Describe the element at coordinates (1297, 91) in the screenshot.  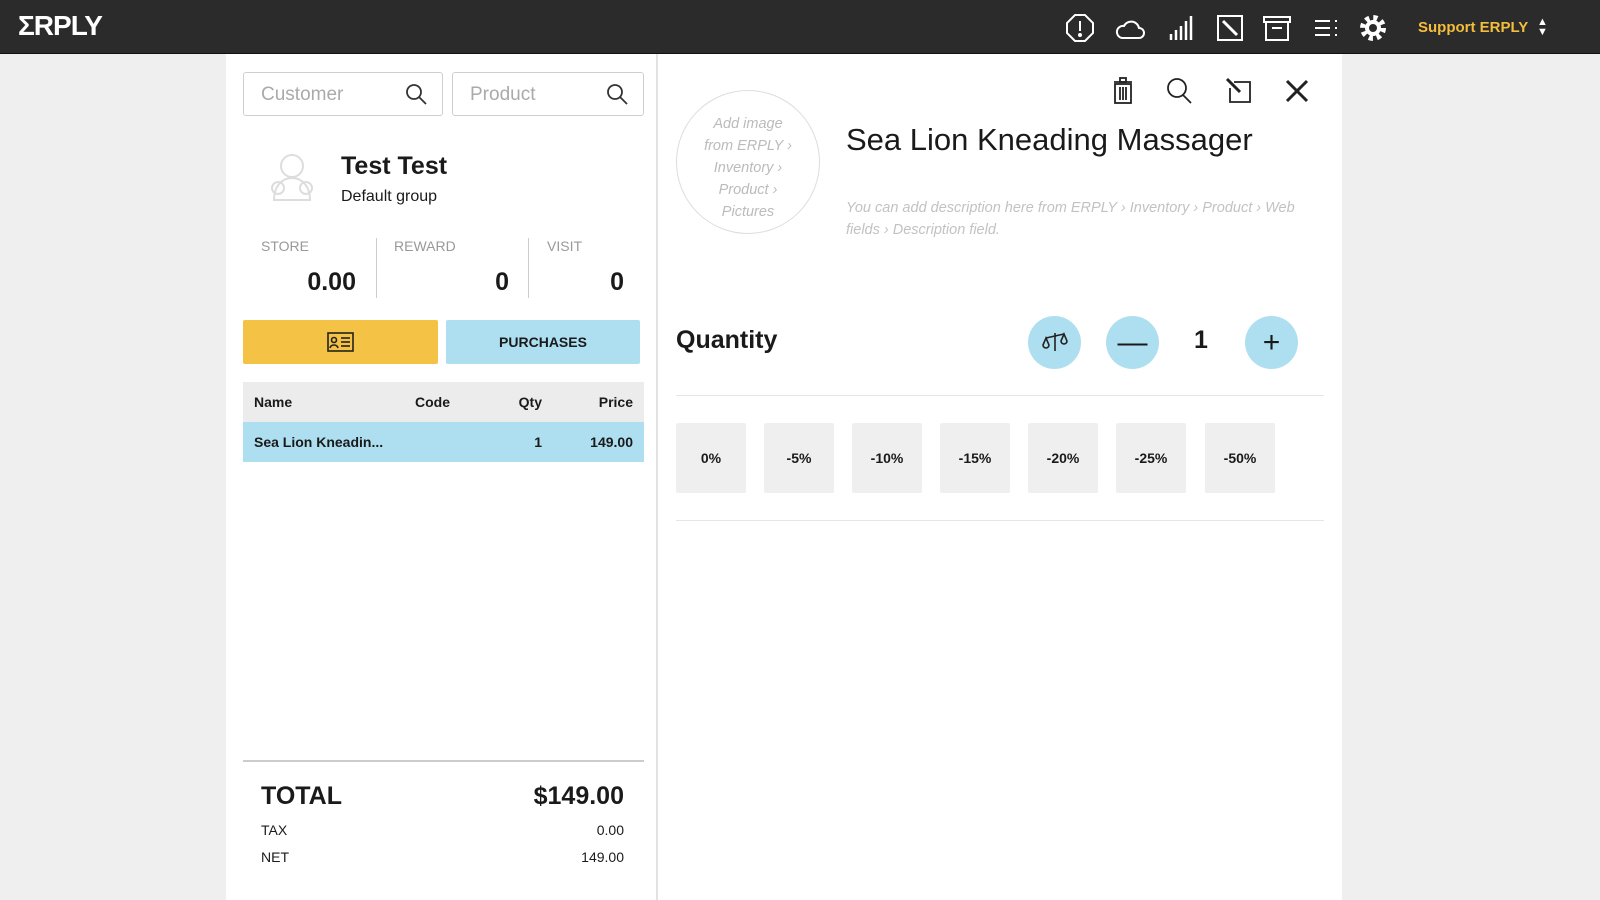
I see `close-icon` at that location.